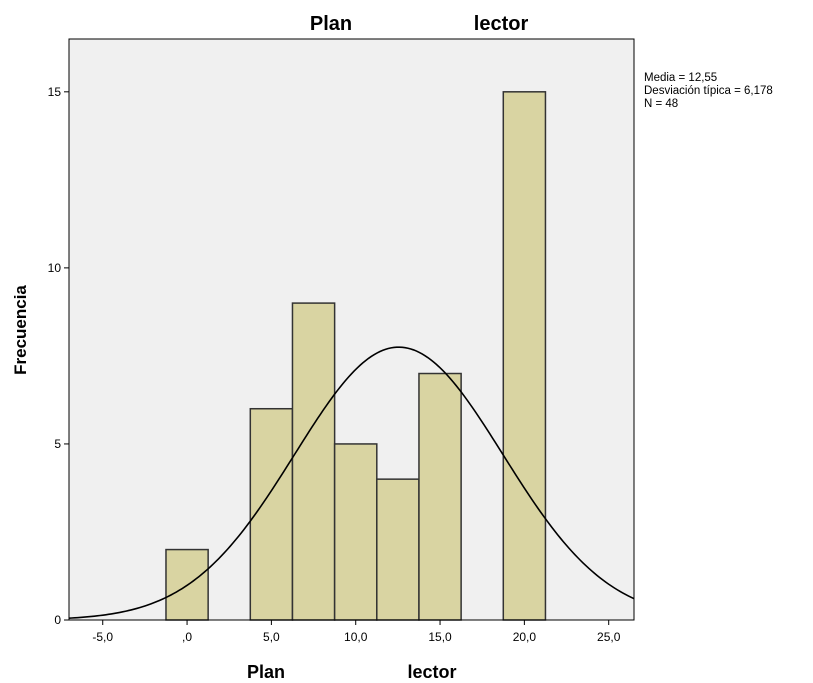 This screenshot has height=683, width=813. I want to click on stat-n: N = 48, so click(661, 104).